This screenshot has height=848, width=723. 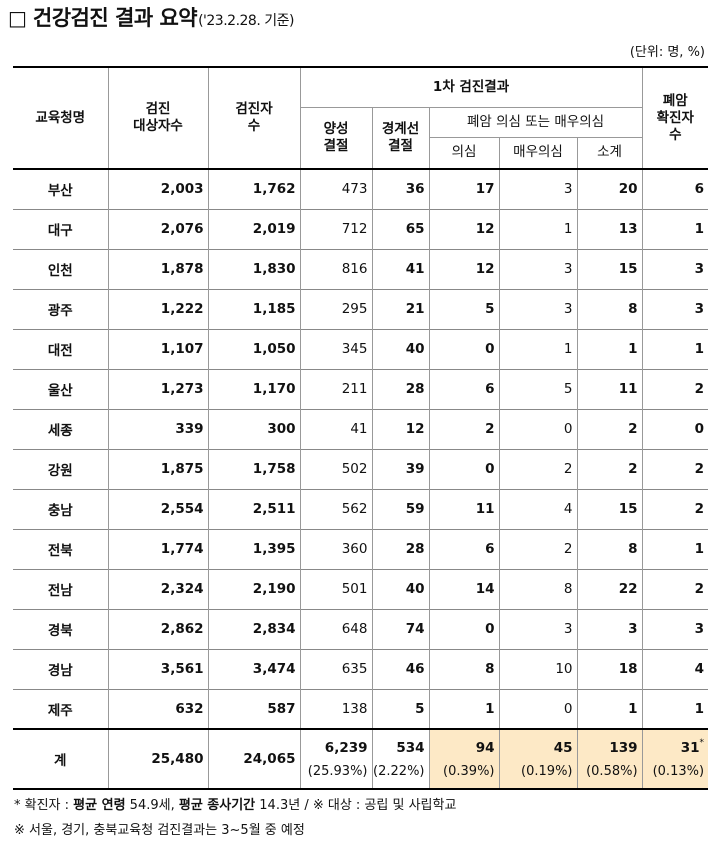 What do you see at coordinates (675, 428) in the screenshot?
I see `cell-confirmed: 0` at bounding box center [675, 428].